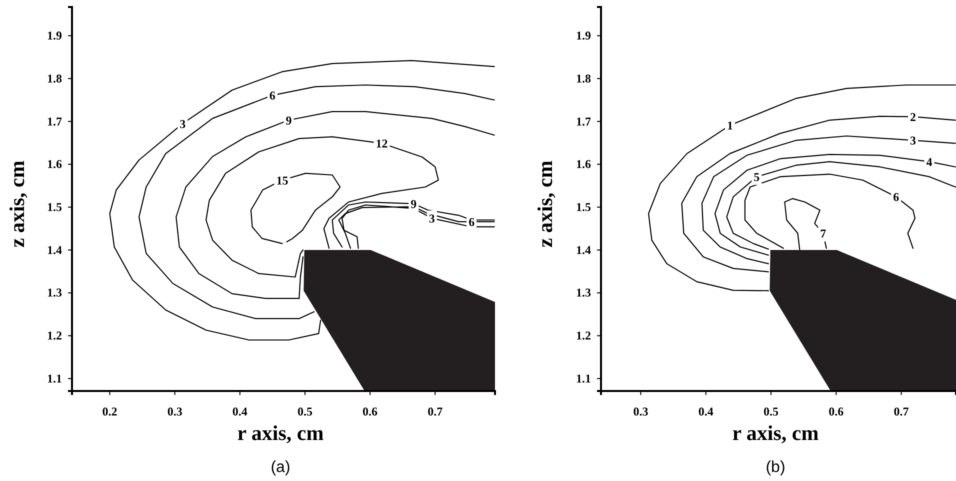 This screenshot has width=956, height=481. I want to click on text: (b), so click(776, 467).